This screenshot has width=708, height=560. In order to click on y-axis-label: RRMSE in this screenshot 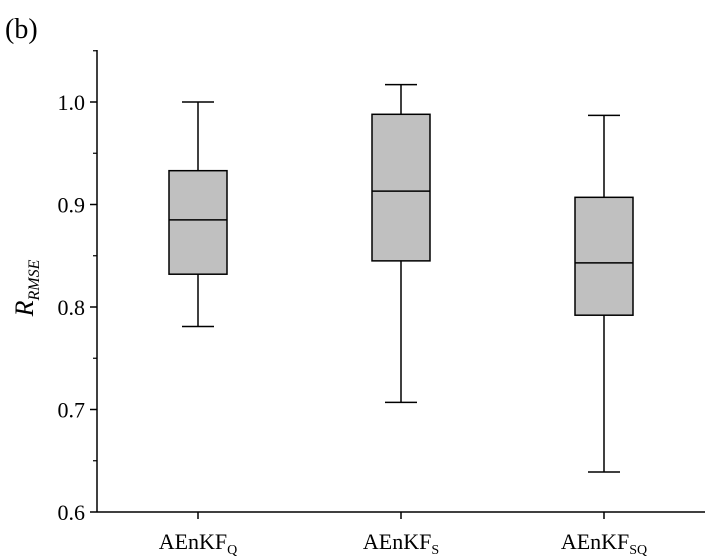, I will do `click(26, 288)`.